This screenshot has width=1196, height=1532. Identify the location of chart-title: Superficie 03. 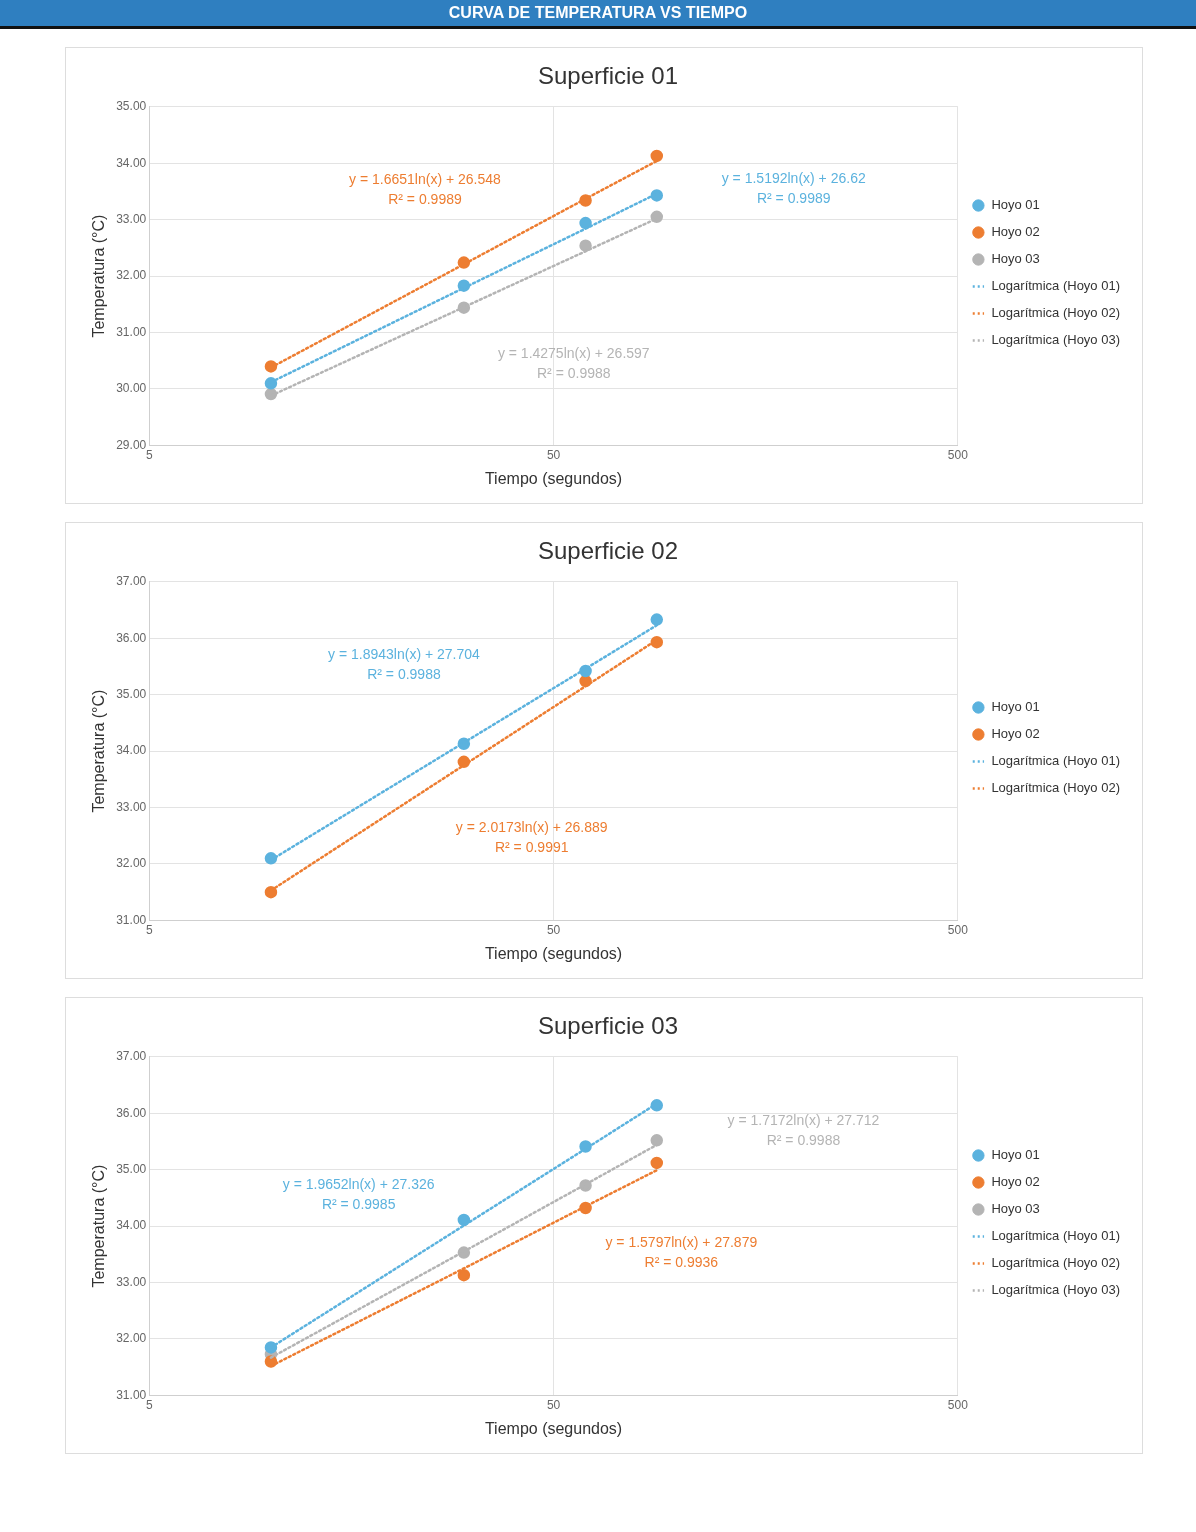
(608, 1026).